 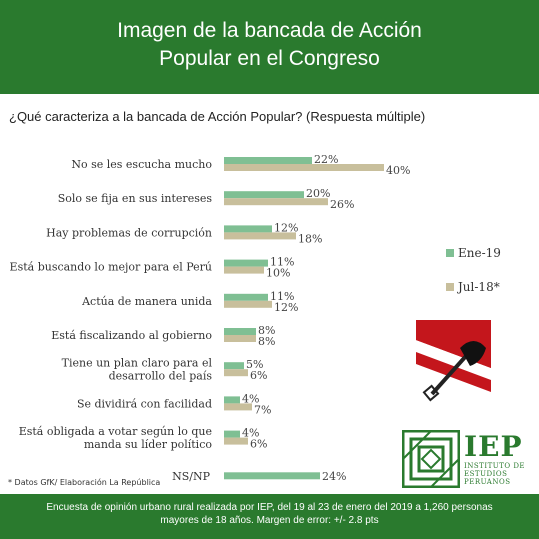 I want to click on category-label-line: No se les escucha mucho, so click(x=141, y=164).